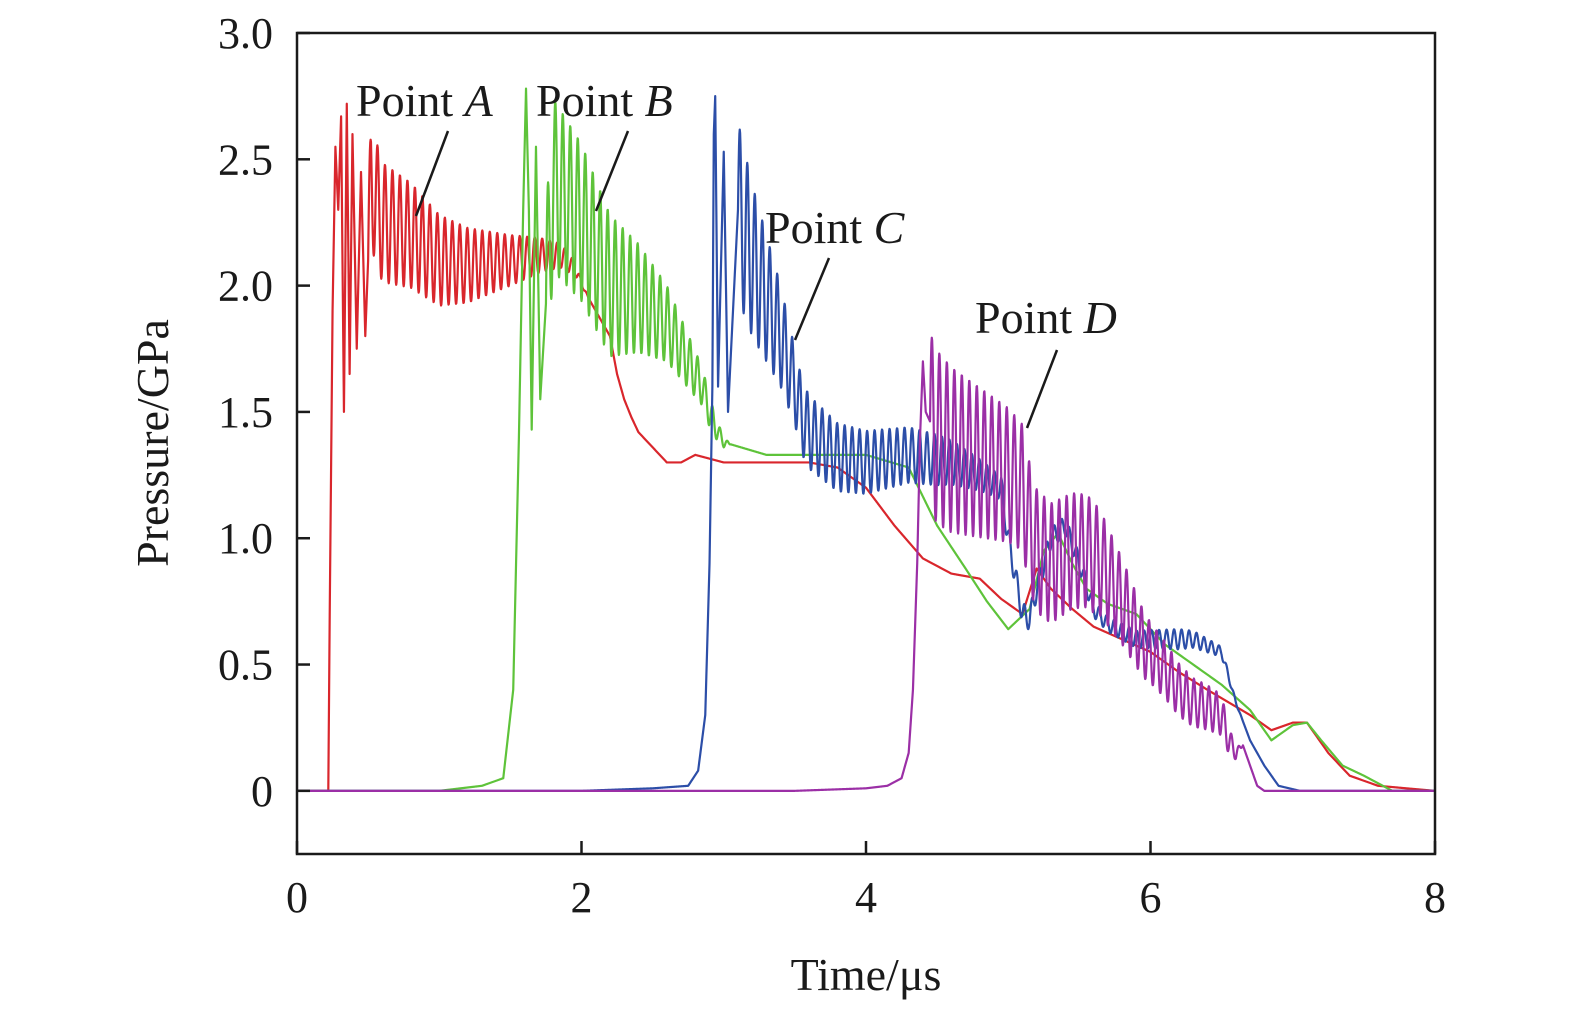 This screenshot has height=1014, width=1575. Describe the element at coordinates (152, 443) in the screenshot. I see `y-axis-label: Pressure/GPa` at that location.